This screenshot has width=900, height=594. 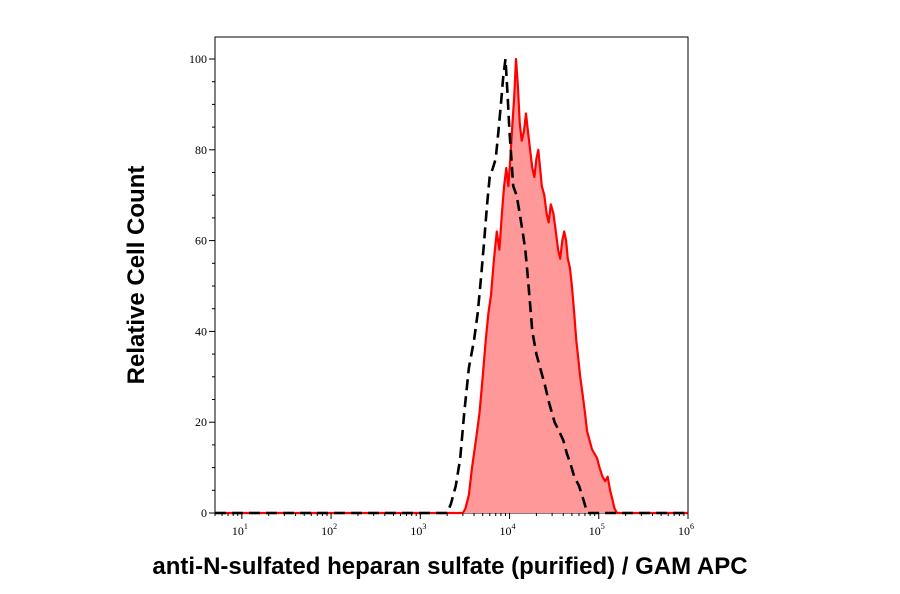 What do you see at coordinates (201, 331) in the screenshot?
I see `y-tick-label: 40` at bounding box center [201, 331].